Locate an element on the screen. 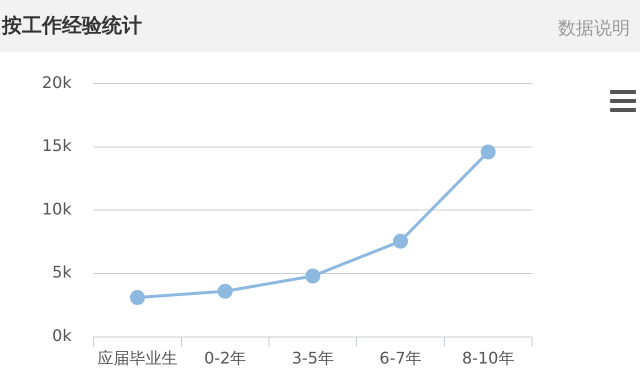  x-tick-label: 6-7年 is located at coordinates (400, 358).